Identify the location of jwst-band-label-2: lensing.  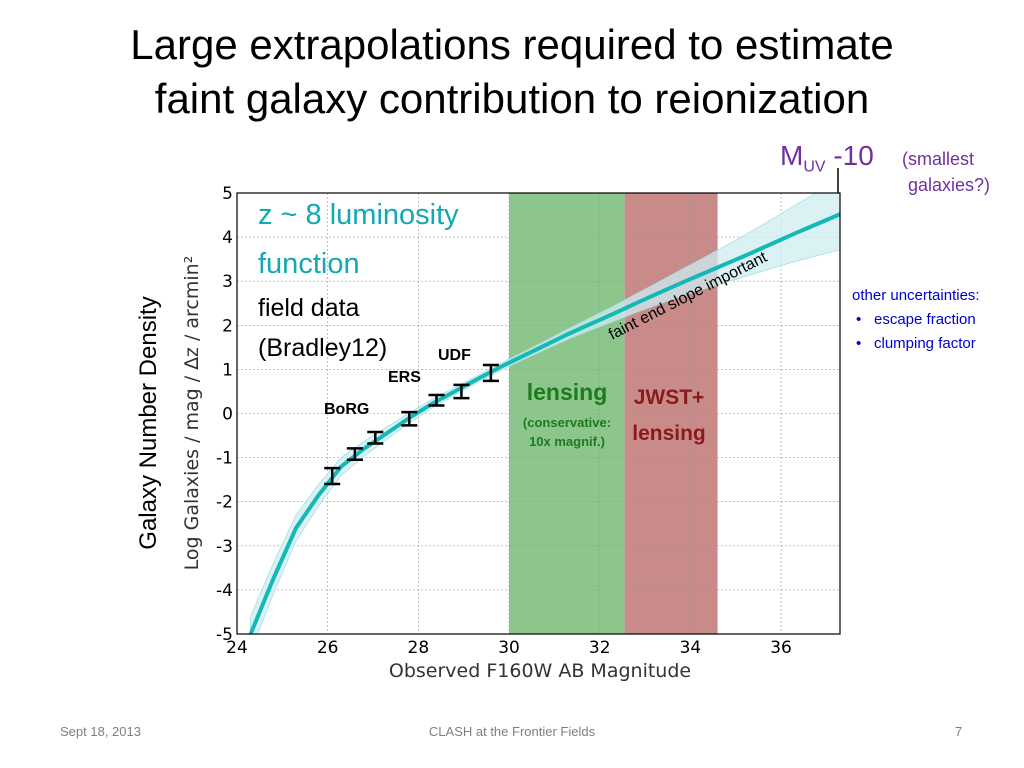
(669, 433).